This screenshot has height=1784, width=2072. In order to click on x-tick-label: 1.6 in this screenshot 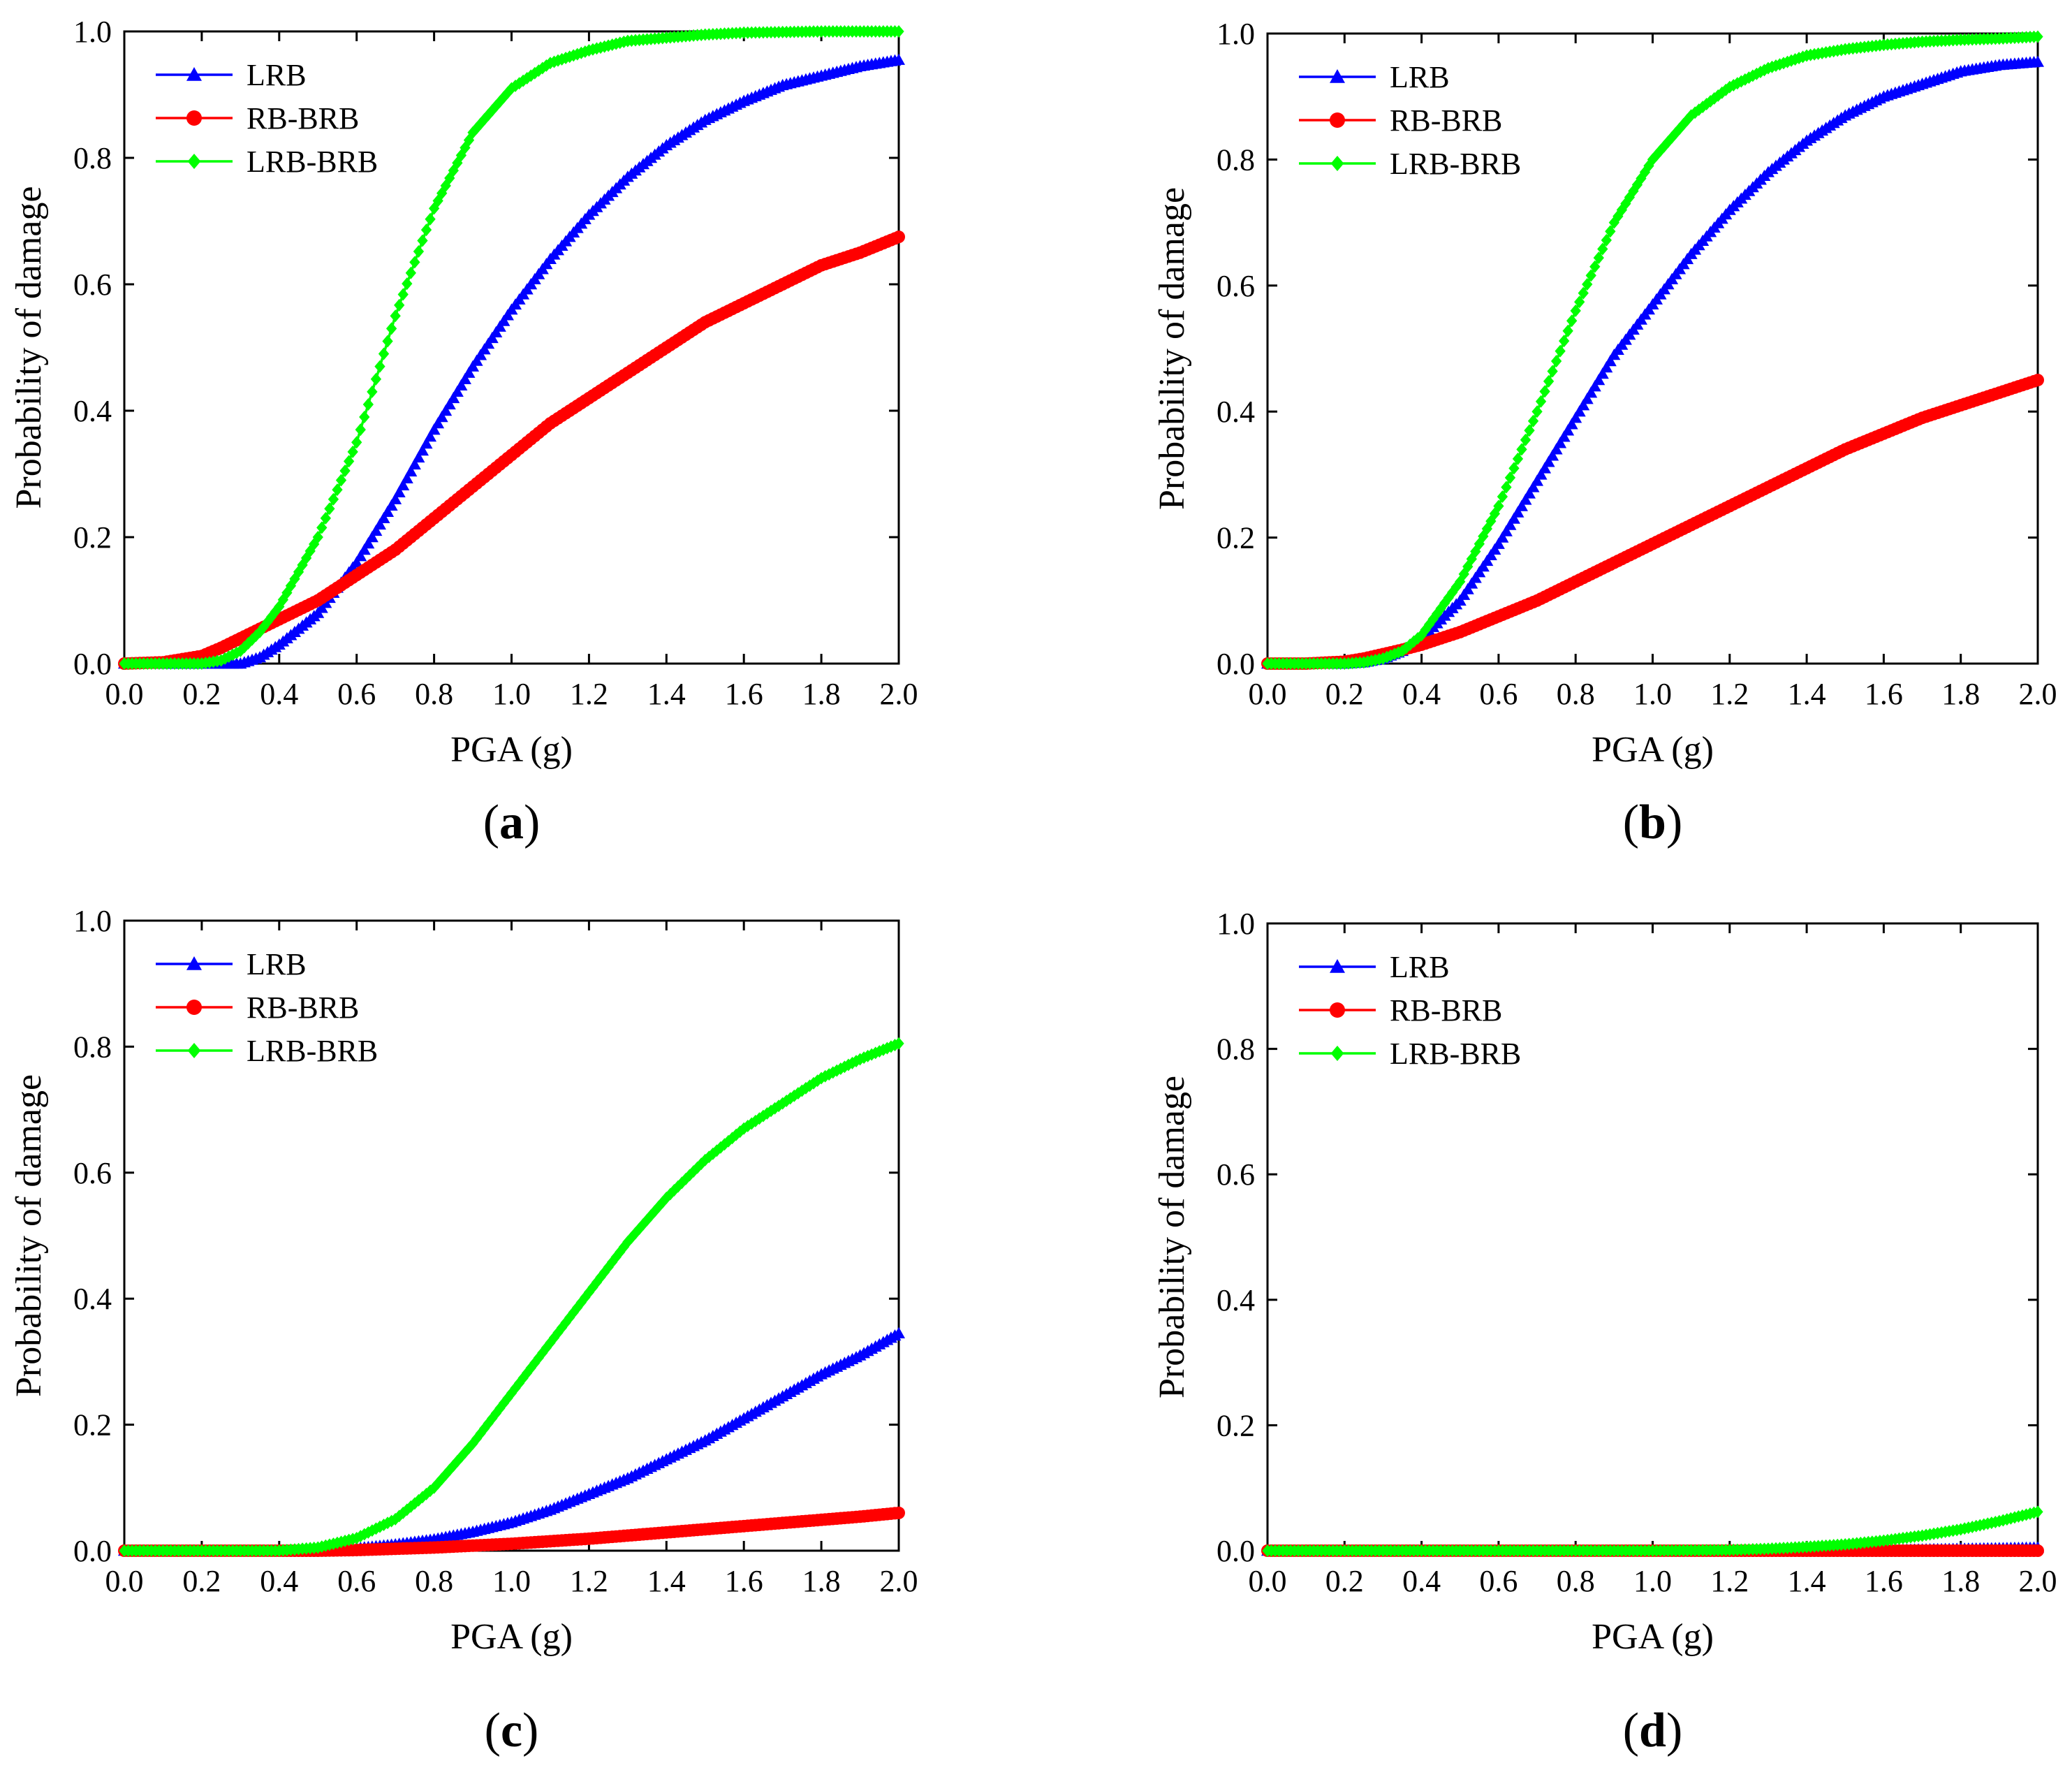, I will do `click(744, 694)`.